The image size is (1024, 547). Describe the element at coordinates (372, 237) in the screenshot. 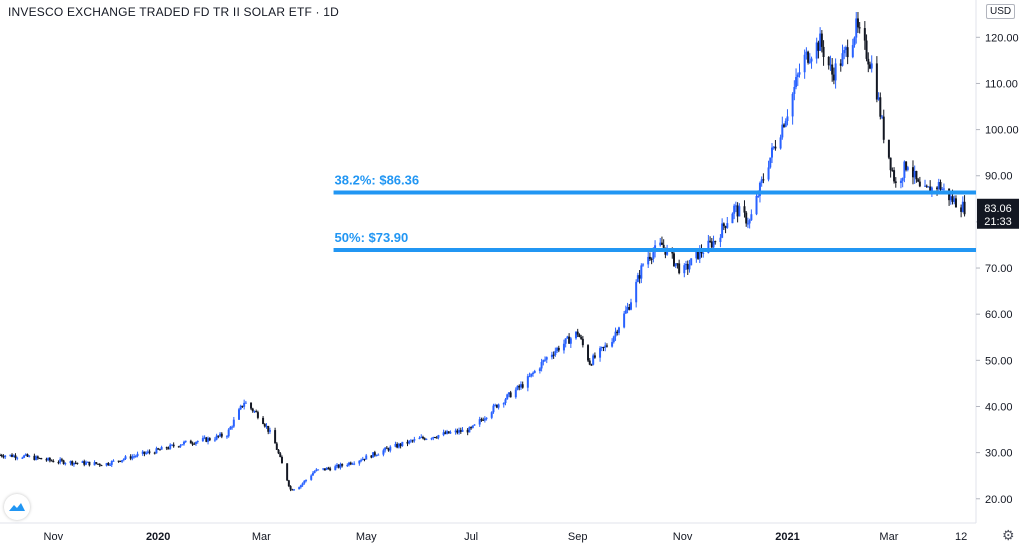

I see `fib-level-label: 50%: $73.90` at that location.